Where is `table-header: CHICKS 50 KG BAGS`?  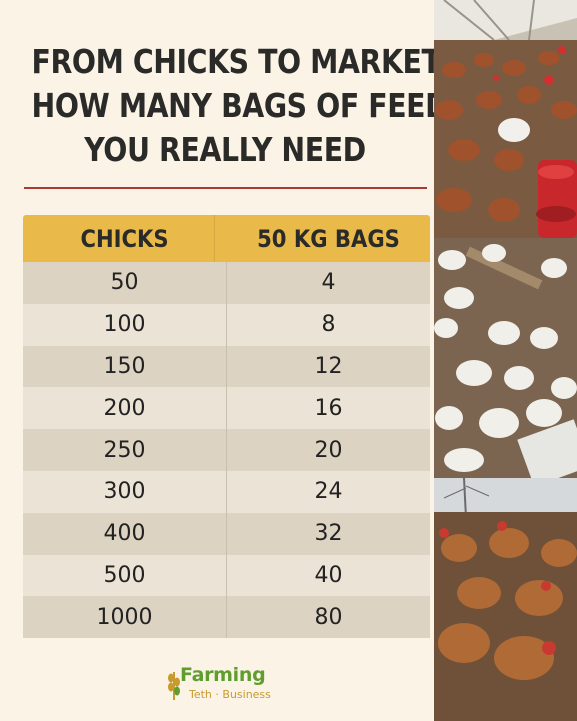 table-header: CHICKS 50 KG BAGS is located at coordinates (226, 238).